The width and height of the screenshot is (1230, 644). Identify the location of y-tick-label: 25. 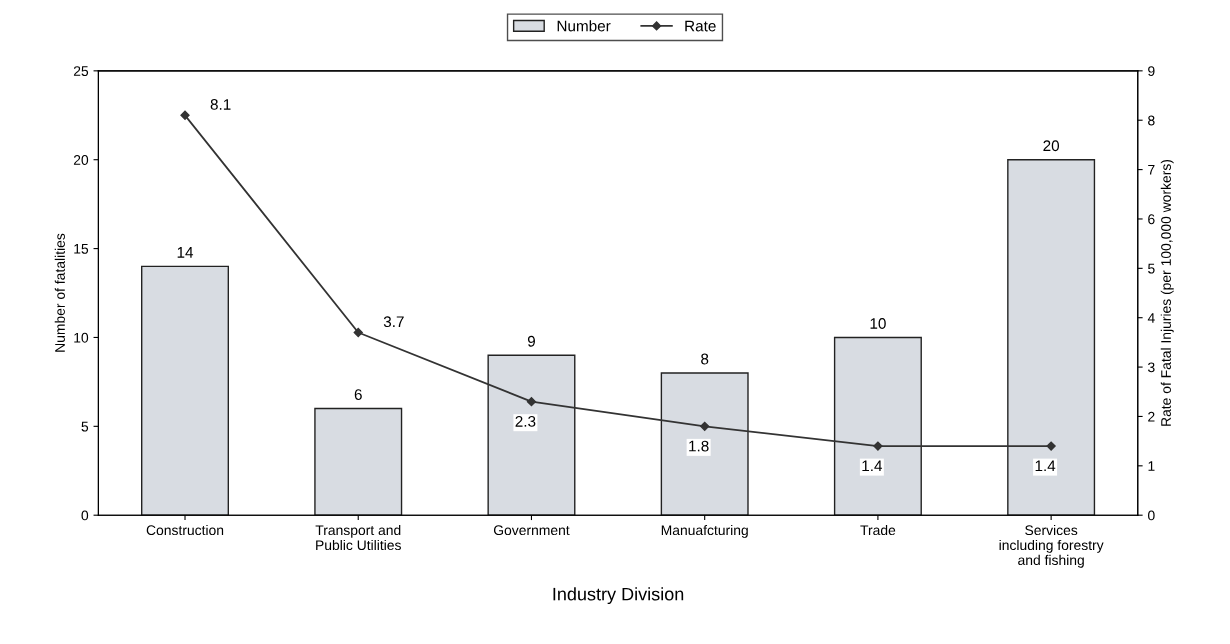
(81, 71).